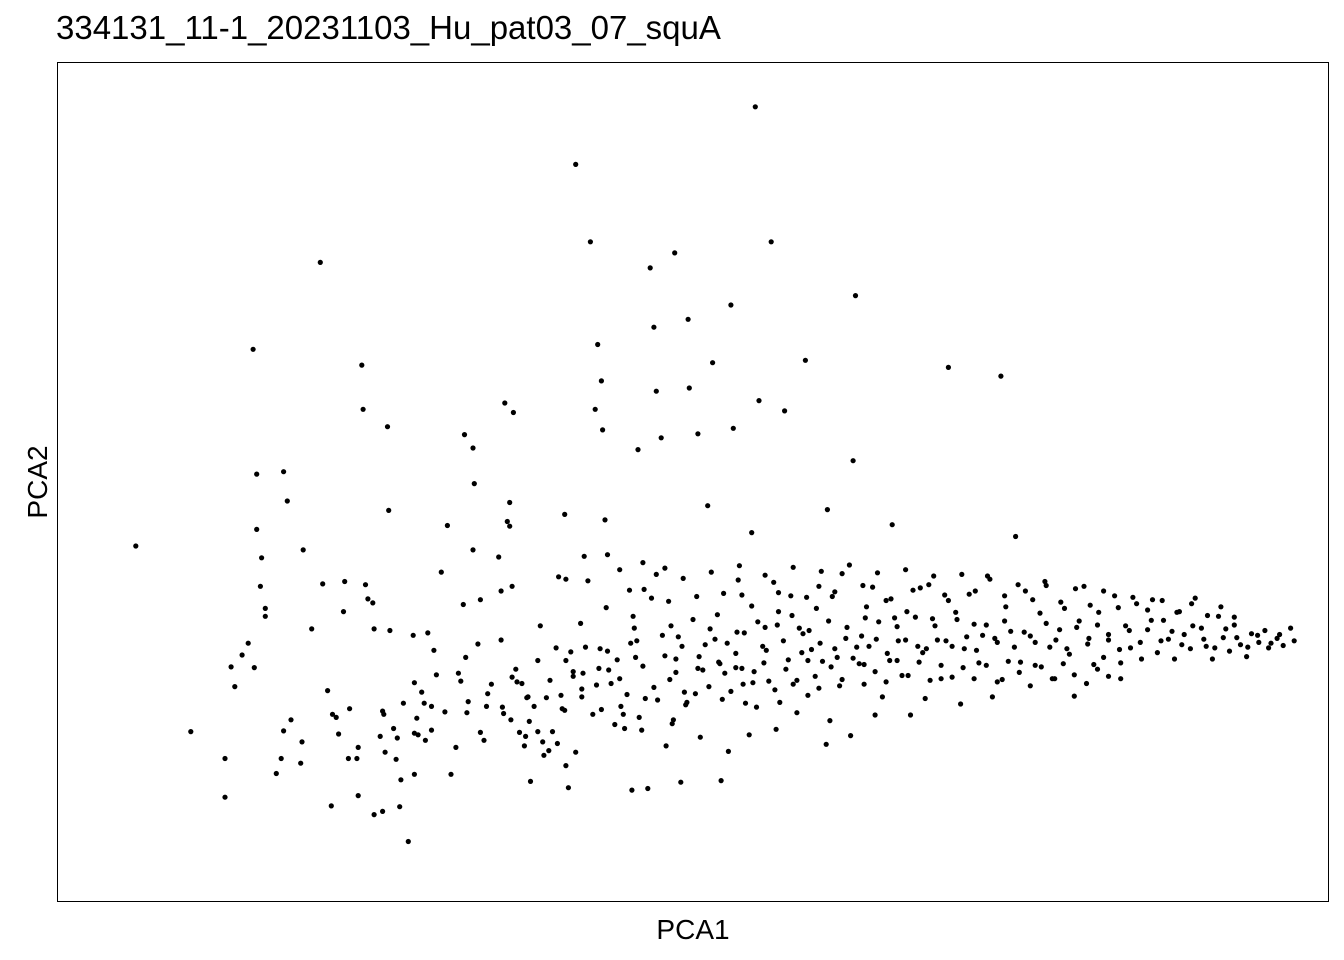  Describe the element at coordinates (693, 929) in the screenshot. I see `x-axis-label: PCA1` at that location.